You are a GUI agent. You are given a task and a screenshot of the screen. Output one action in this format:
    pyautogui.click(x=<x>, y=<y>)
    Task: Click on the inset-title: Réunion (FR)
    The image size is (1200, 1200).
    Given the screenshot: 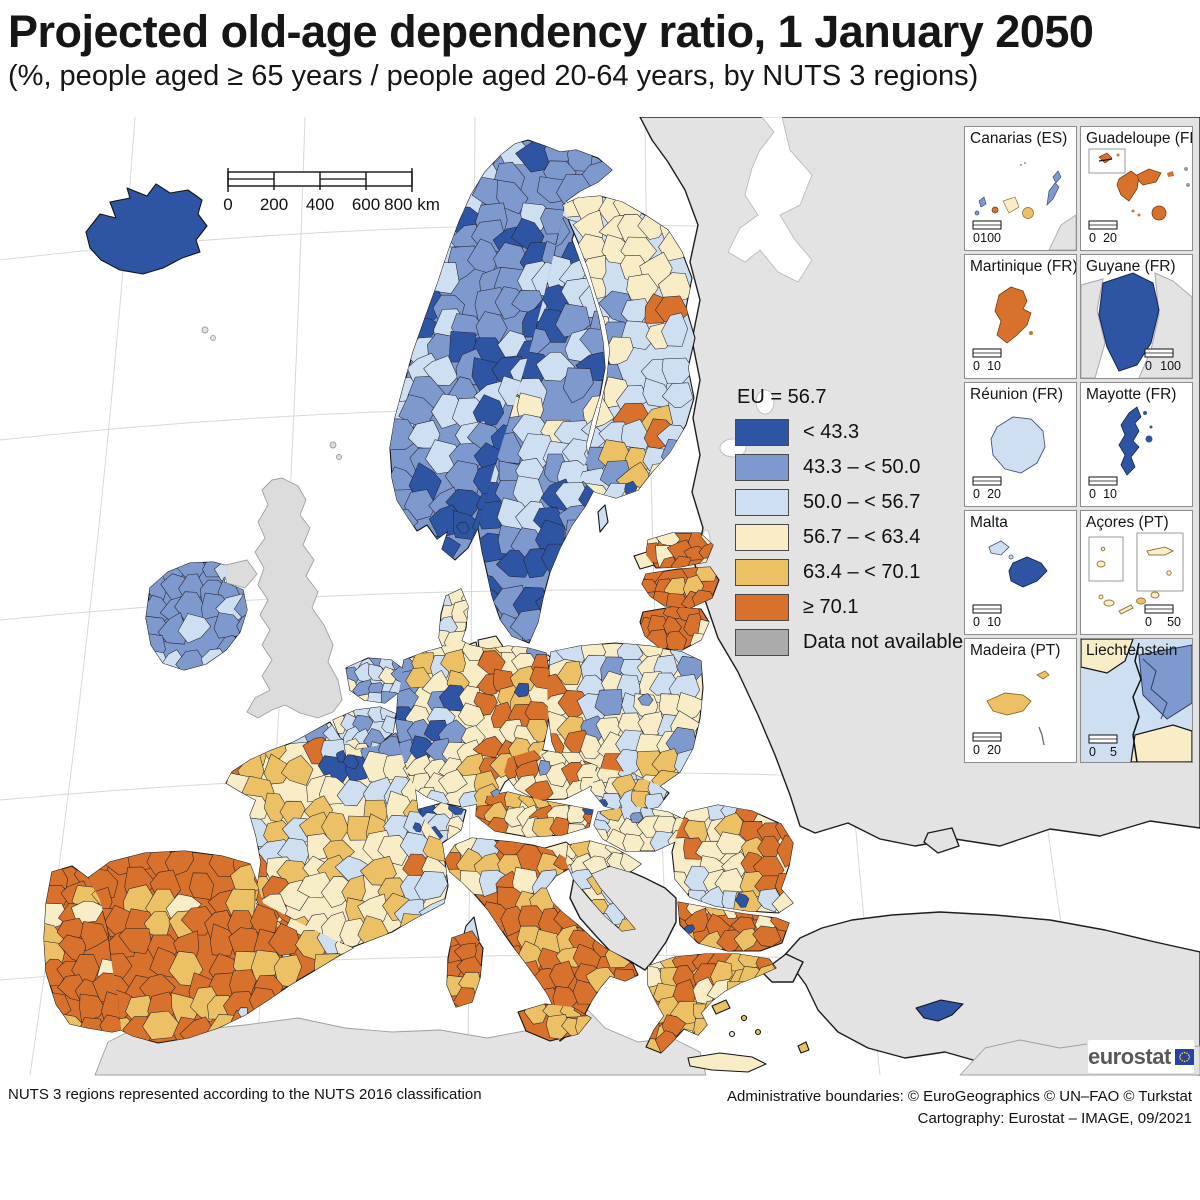 What is the action you would take?
    pyautogui.click(x=1017, y=394)
    